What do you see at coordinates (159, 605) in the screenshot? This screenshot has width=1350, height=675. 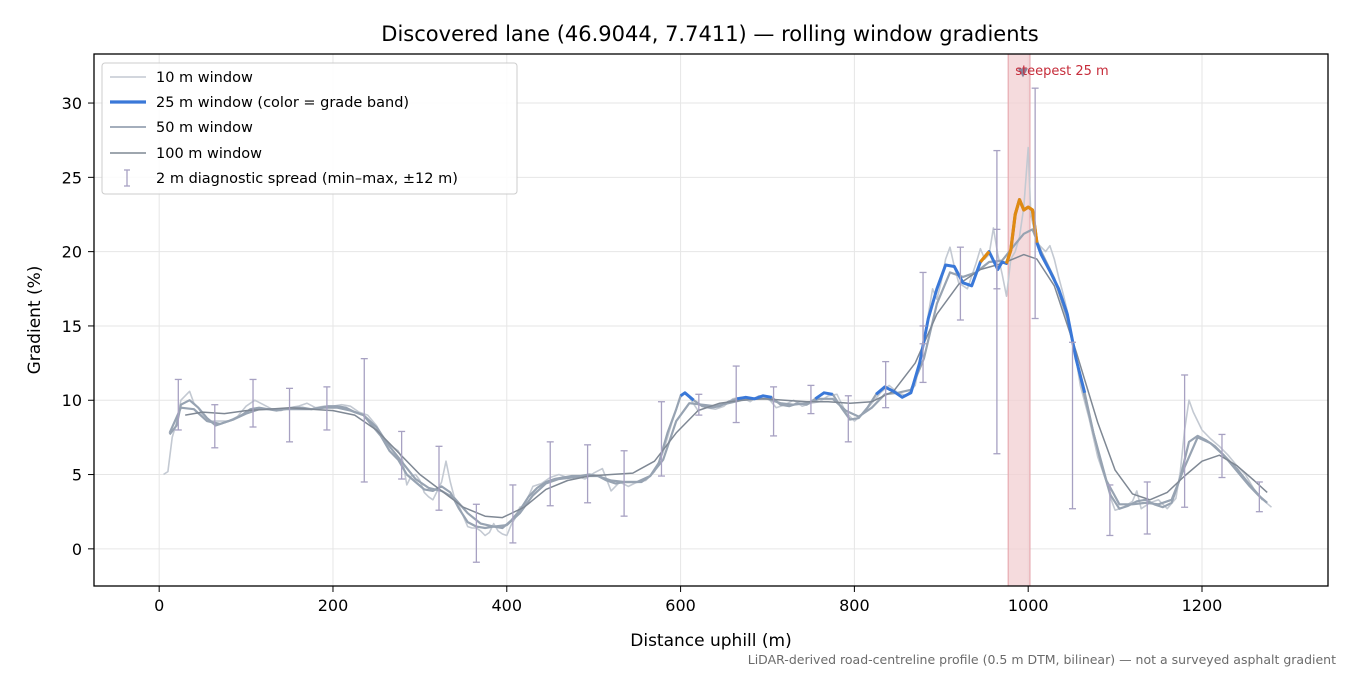 I see `x-tick-label: 0` at bounding box center [159, 605].